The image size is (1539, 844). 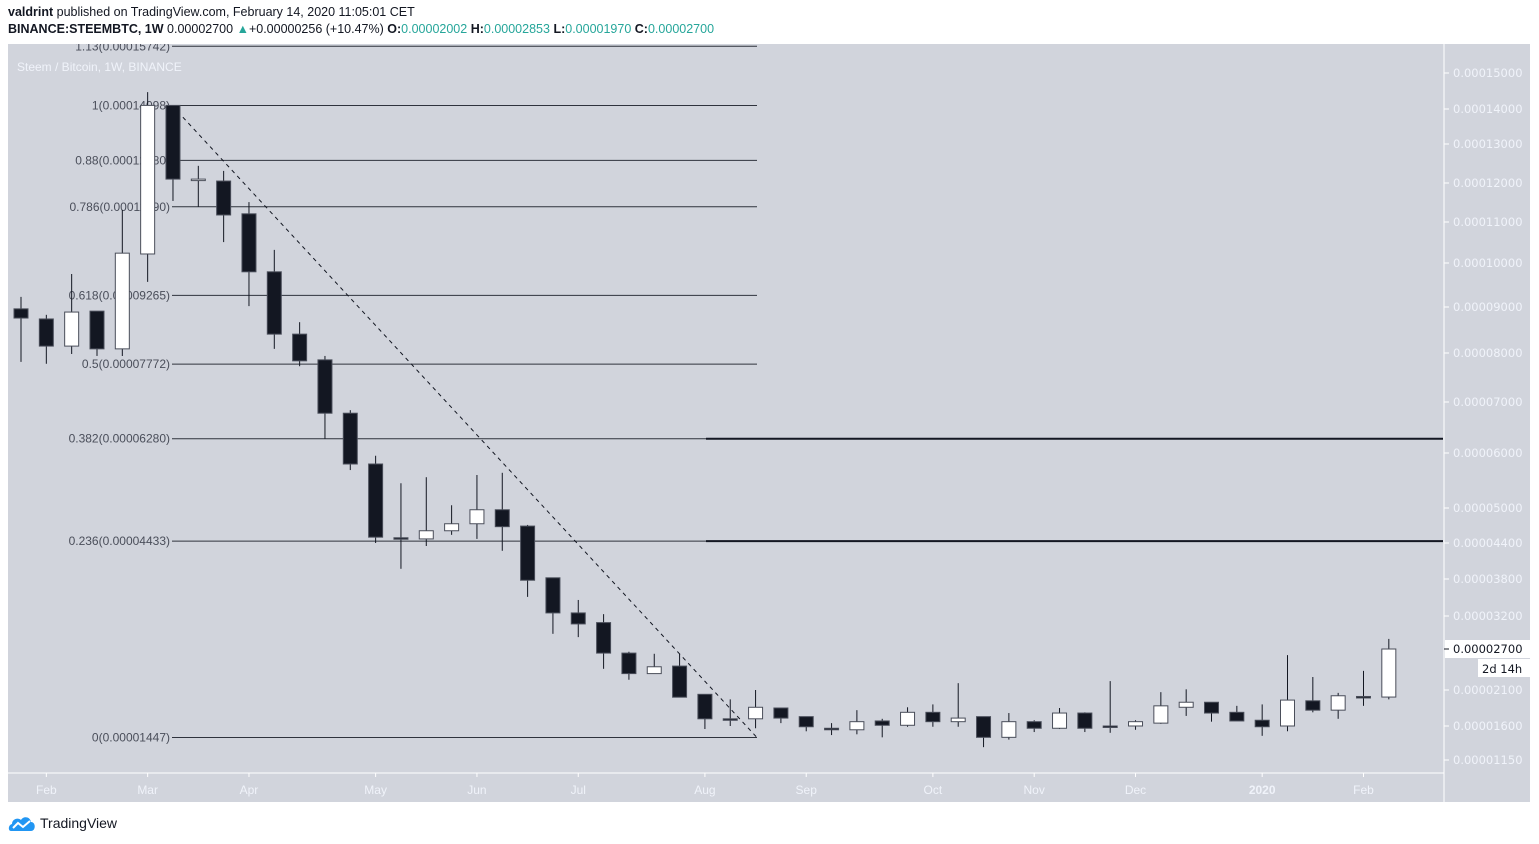 I want to click on time-tick-label: Aug, so click(x=704, y=790).